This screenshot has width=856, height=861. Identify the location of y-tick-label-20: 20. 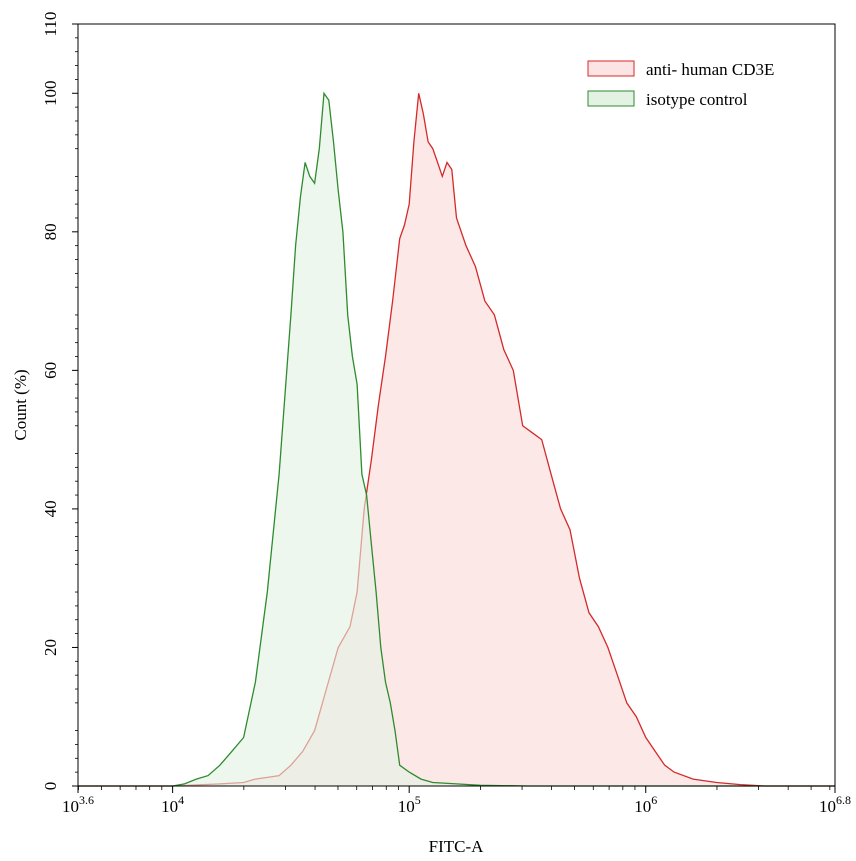
(50, 647).